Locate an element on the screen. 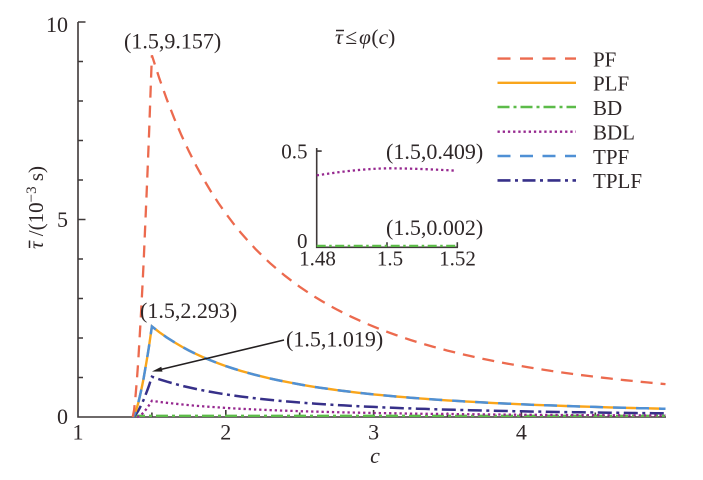  svg-text:τ≤φ(c): τ ≤φ(c) is located at coordinates (365, 37).